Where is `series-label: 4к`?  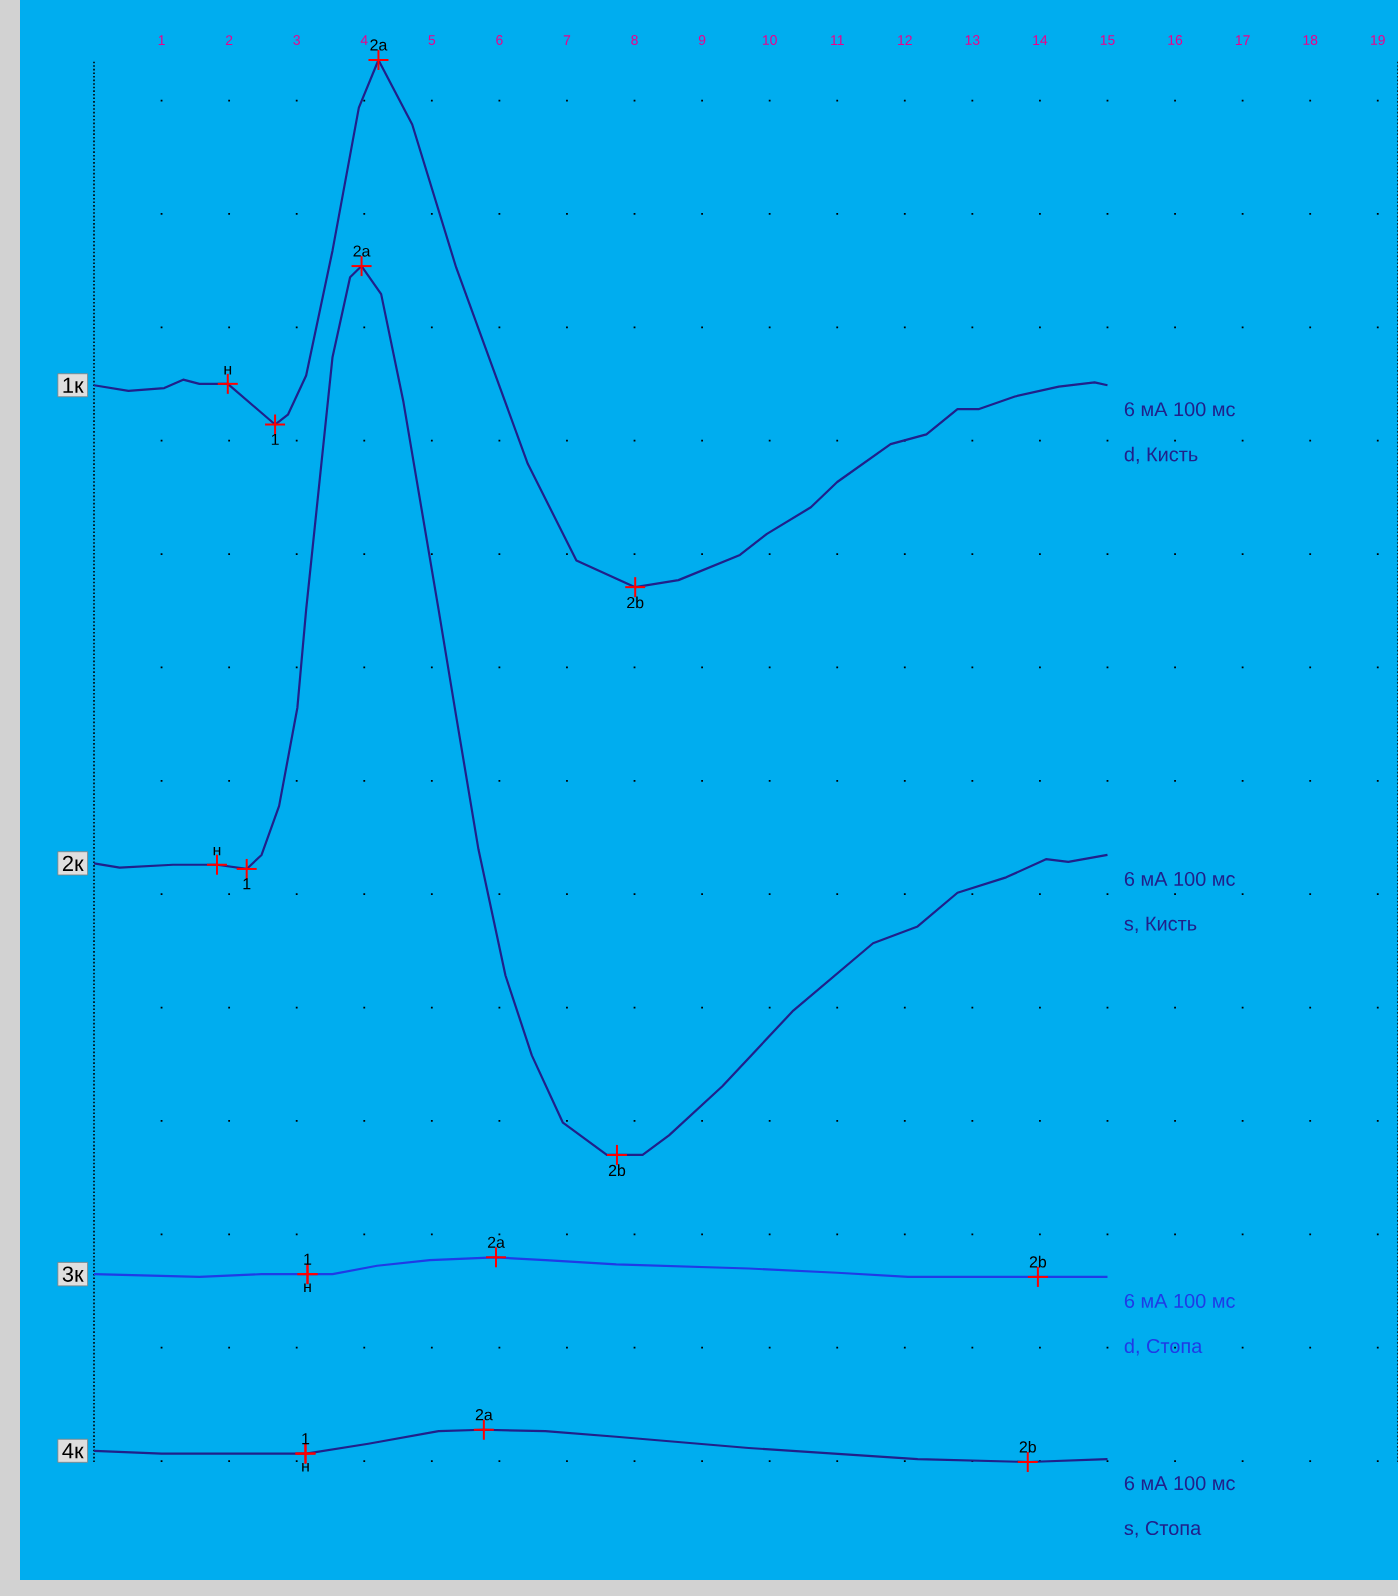
series-label: 4к is located at coordinates (73, 1451).